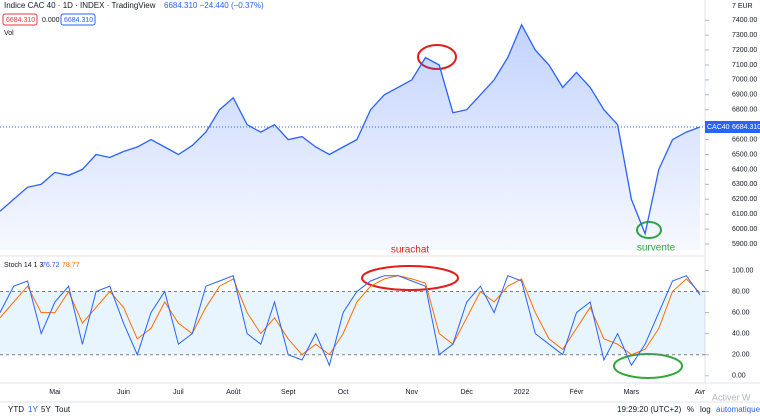  Describe the element at coordinates (731, 397) in the screenshot. I see `watermark: Activer W` at that location.